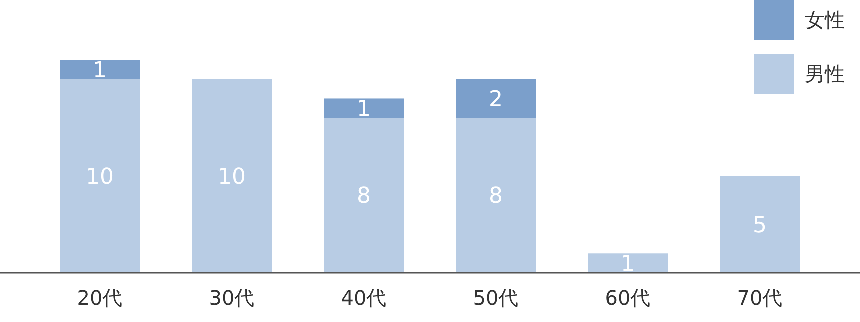 This screenshot has height=322, width=860. What do you see at coordinates (825, 74) in the screenshot?
I see `legend-label: 男性` at bounding box center [825, 74].